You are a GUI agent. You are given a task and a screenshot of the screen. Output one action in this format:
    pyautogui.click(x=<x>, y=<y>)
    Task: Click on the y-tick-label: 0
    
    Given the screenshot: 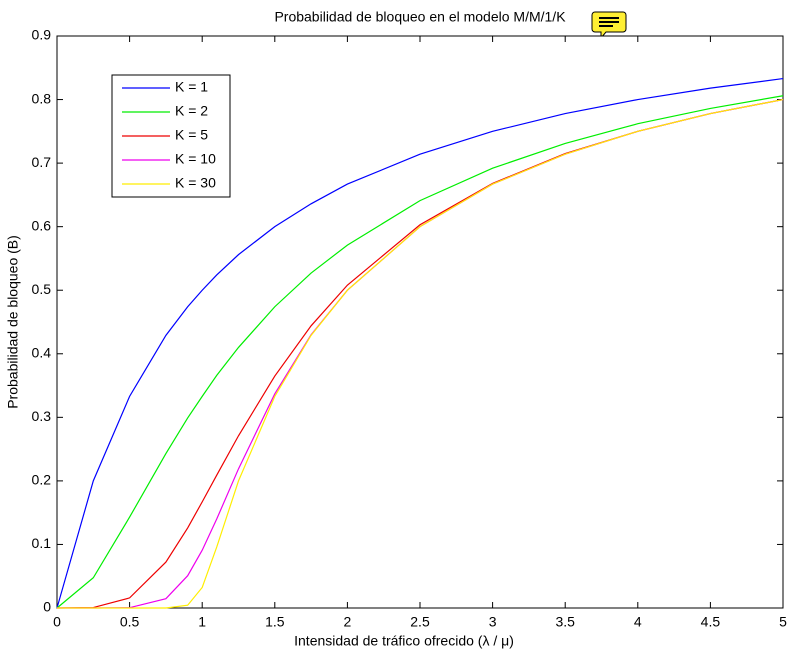 What is the action you would take?
    pyautogui.click(x=47, y=607)
    